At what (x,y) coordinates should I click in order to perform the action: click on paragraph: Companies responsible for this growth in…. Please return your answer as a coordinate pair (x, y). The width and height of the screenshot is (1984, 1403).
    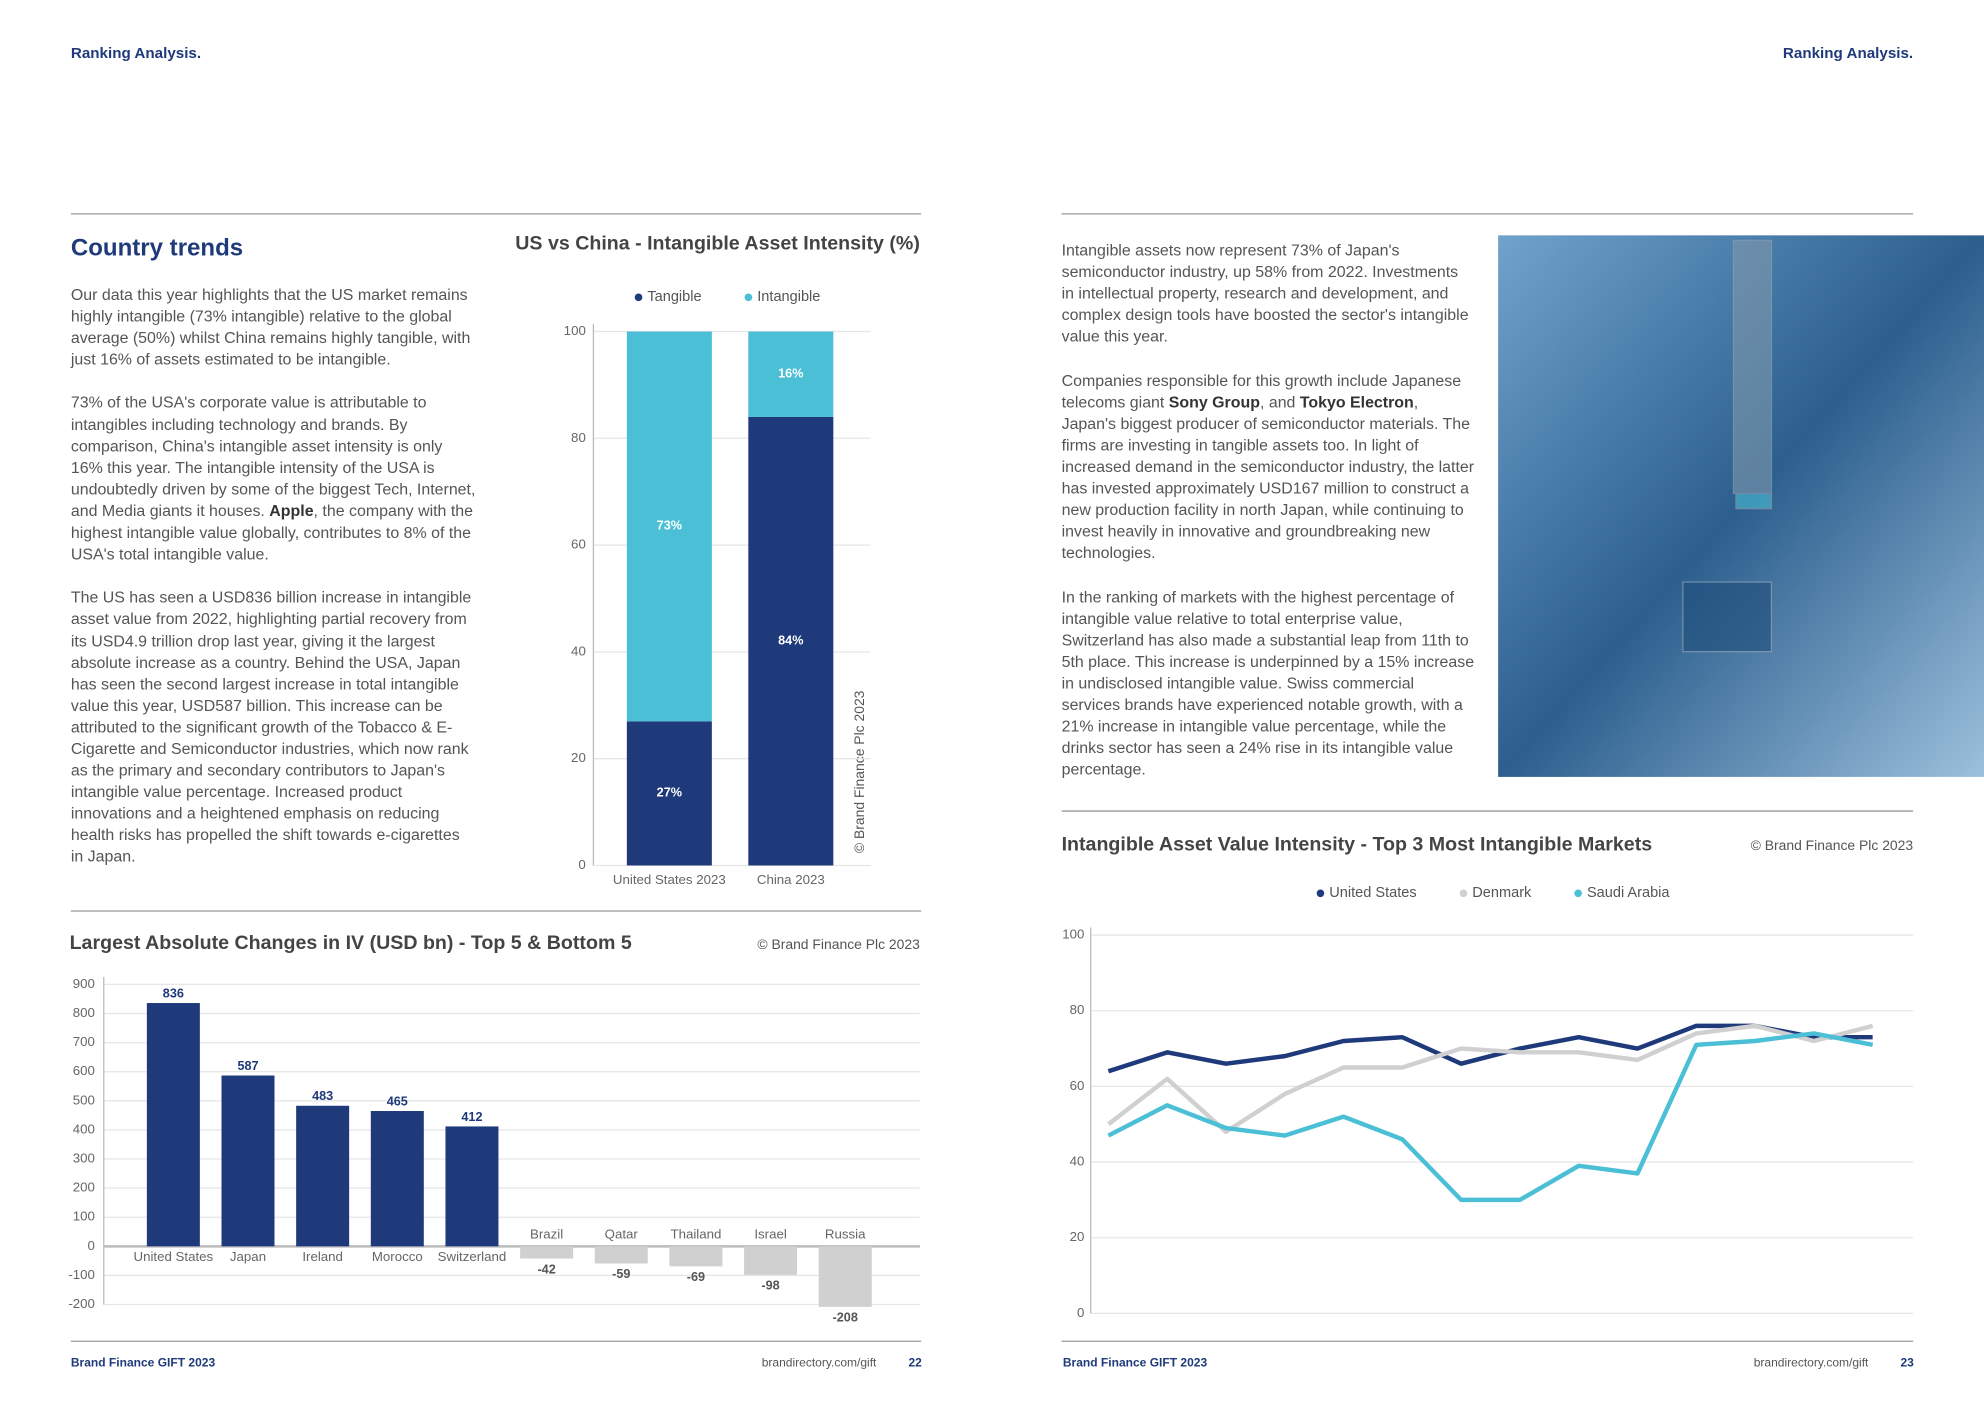
    Looking at the image, I should click on (1268, 467).